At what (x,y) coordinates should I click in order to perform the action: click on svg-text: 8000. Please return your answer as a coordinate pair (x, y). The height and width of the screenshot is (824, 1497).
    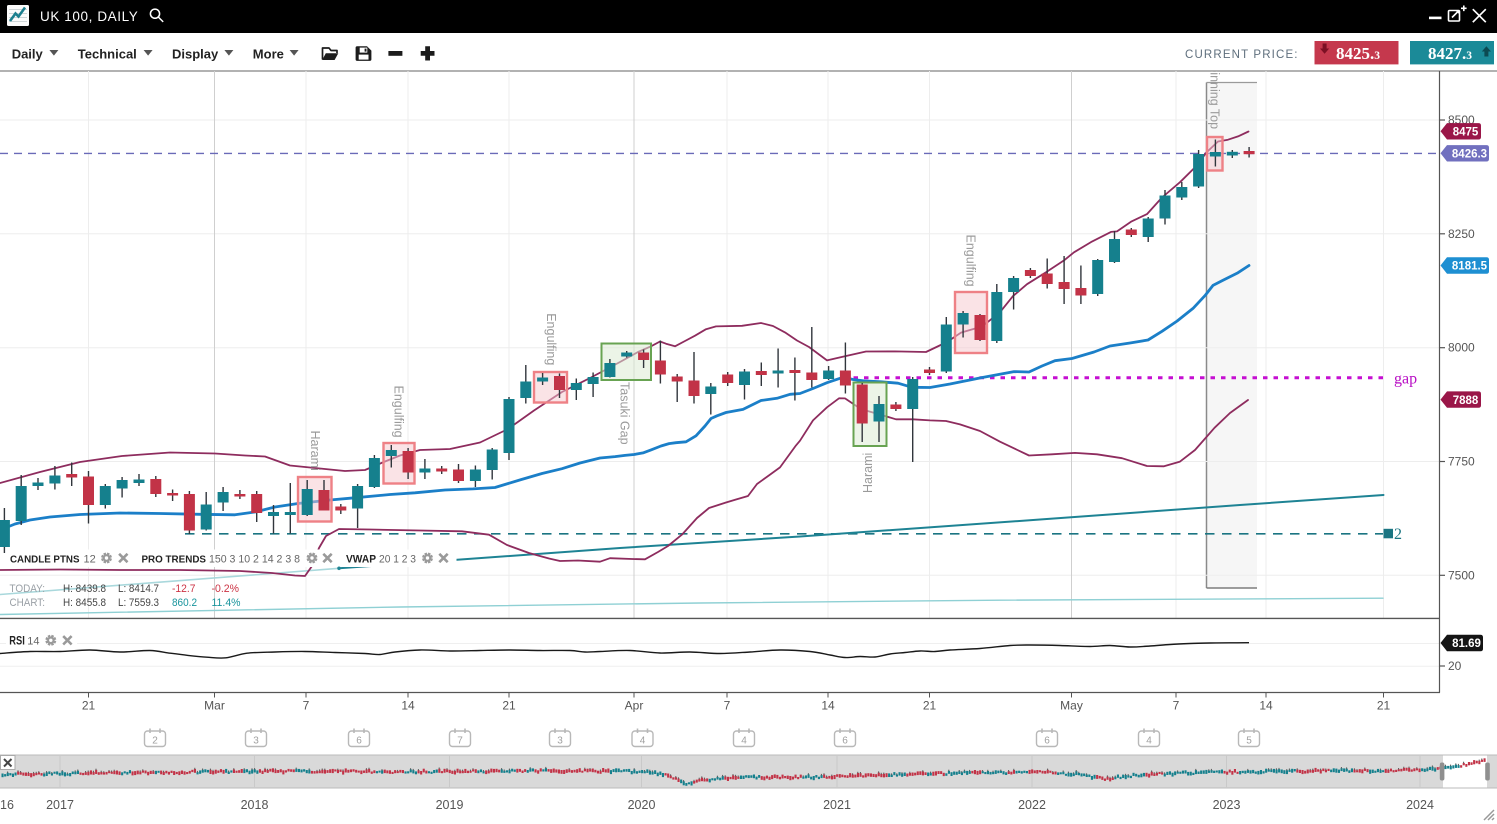
    Looking at the image, I should click on (1461, 348).